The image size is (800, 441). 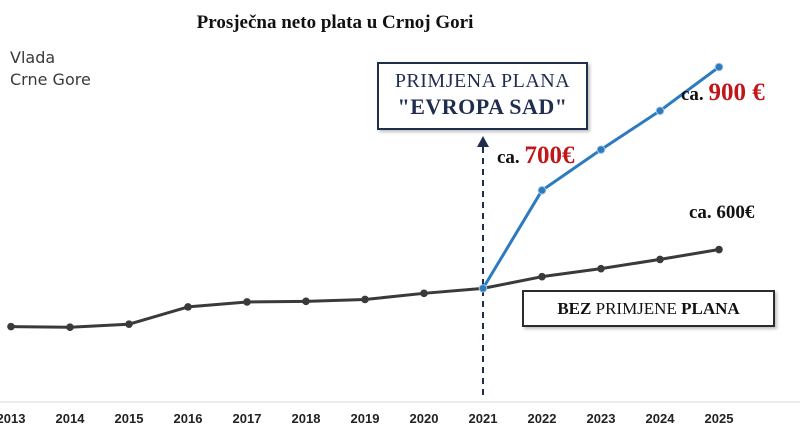 What do you see at coordinates (719, 249) in the screenshot?
I see `series-0-point-2025` at bounding box center [719, 249].